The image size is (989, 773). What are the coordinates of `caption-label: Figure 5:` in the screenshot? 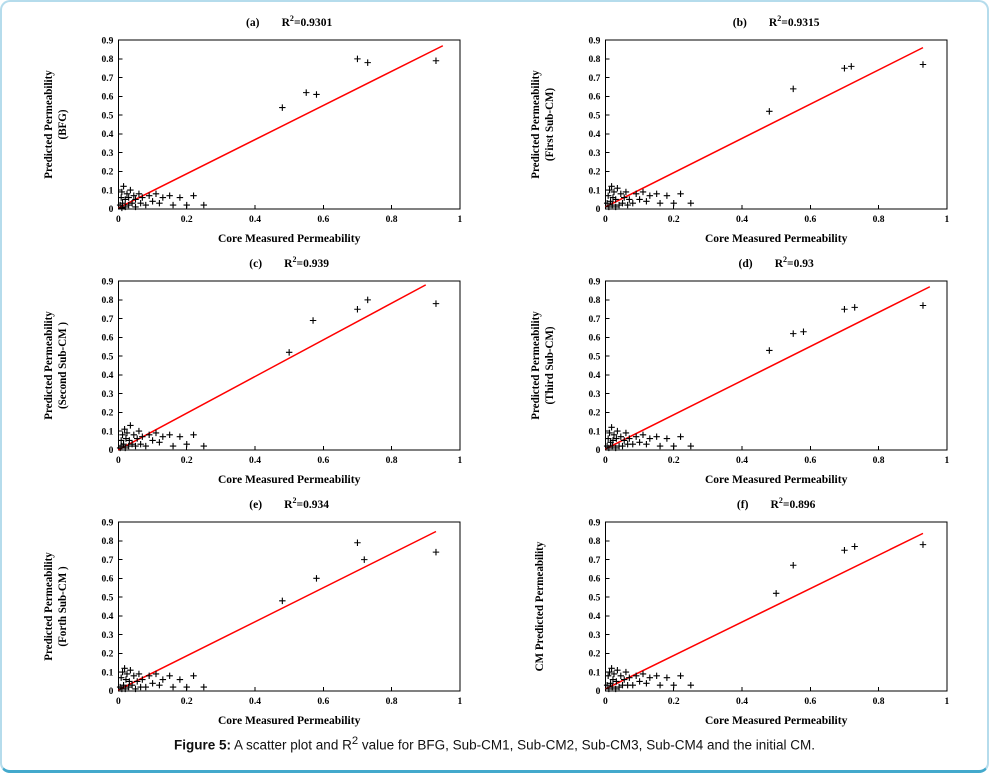 It's located at (202, 745).